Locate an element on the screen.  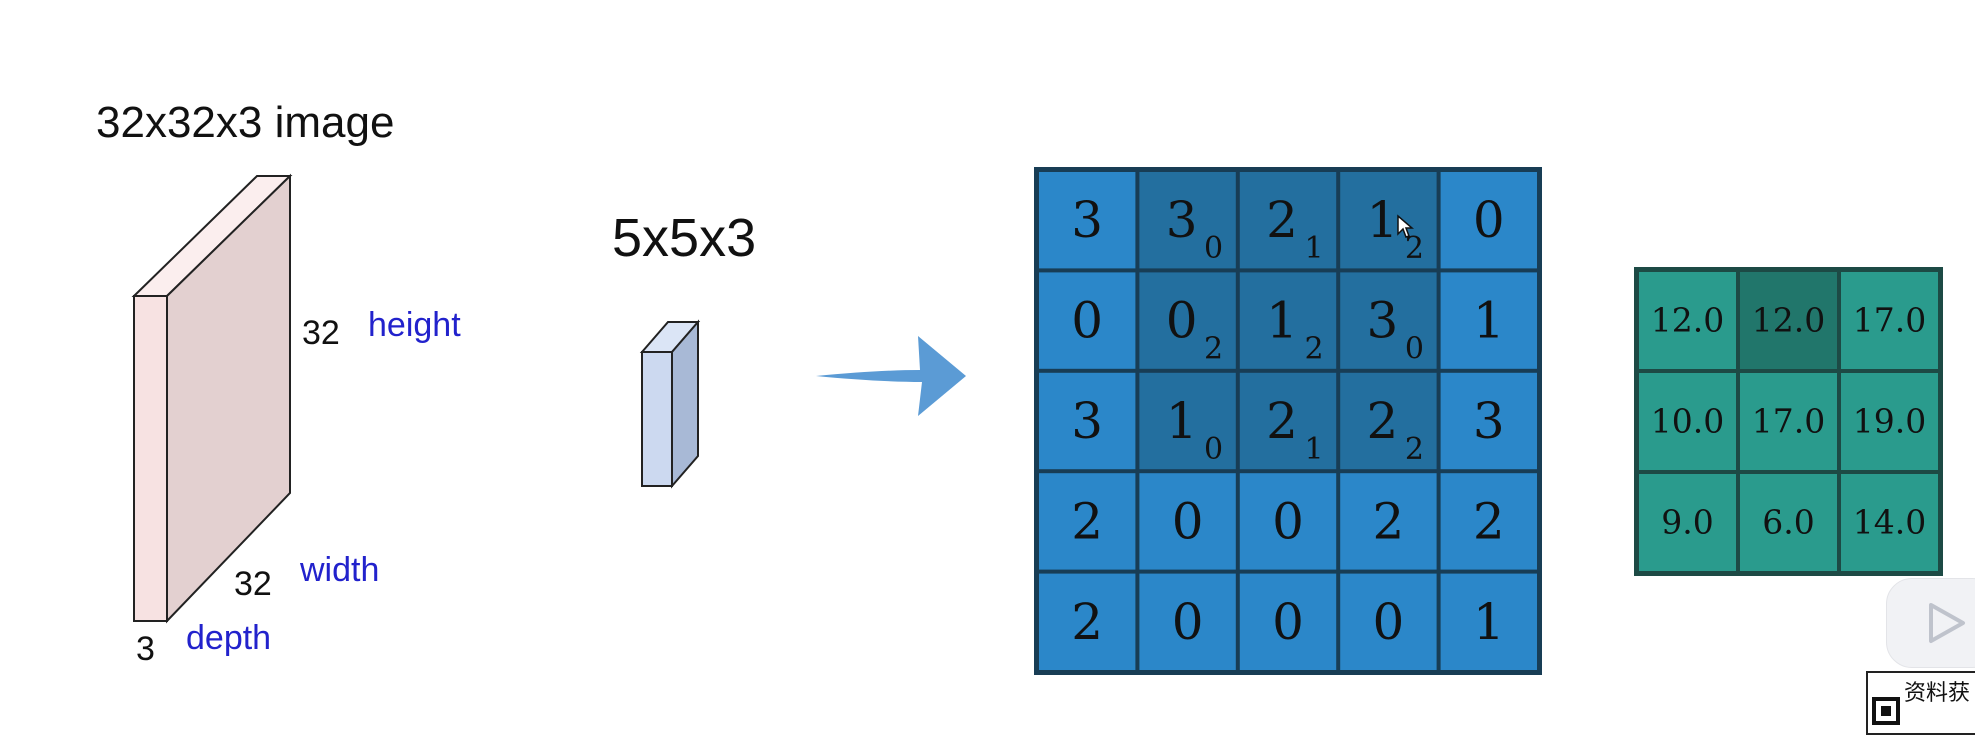
depth-label: depth is located at coordinates (229, 638).